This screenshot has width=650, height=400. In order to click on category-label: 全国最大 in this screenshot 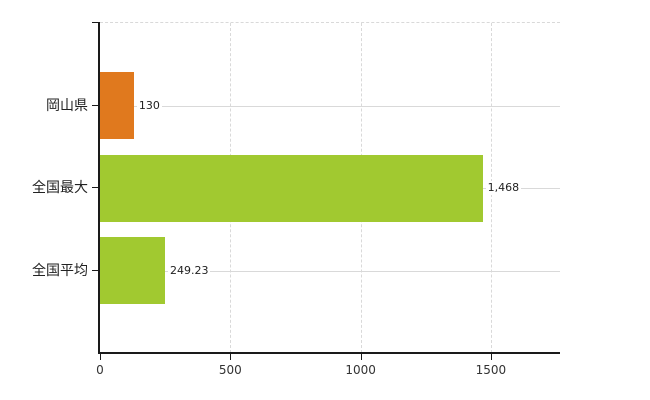, I will do `click(60, 188)`.